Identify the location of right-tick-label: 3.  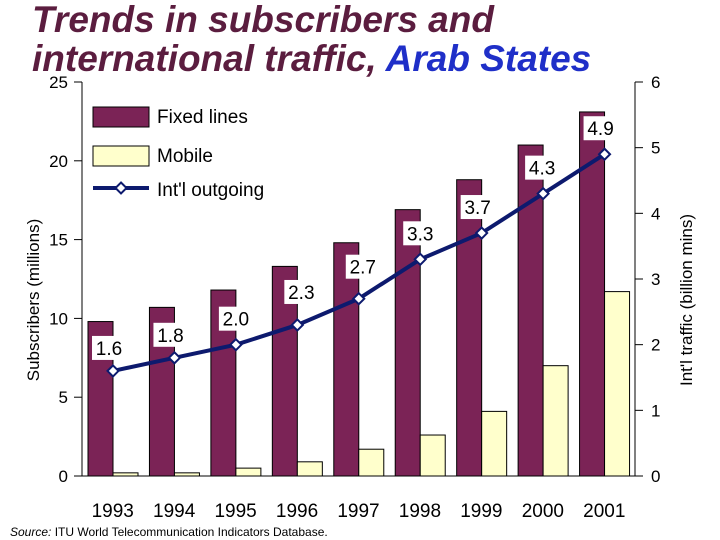
(655, 279).